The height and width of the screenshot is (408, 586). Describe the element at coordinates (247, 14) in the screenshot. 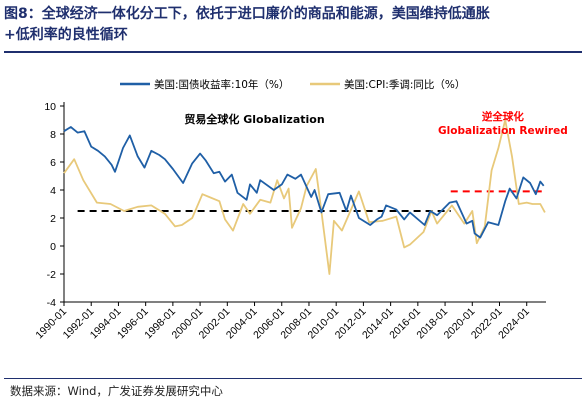

I see `figure-title-line1: 图8：全球经济一体化分工下，依托于进口廉价的商品和能源，美国维持低通胀` at that location.